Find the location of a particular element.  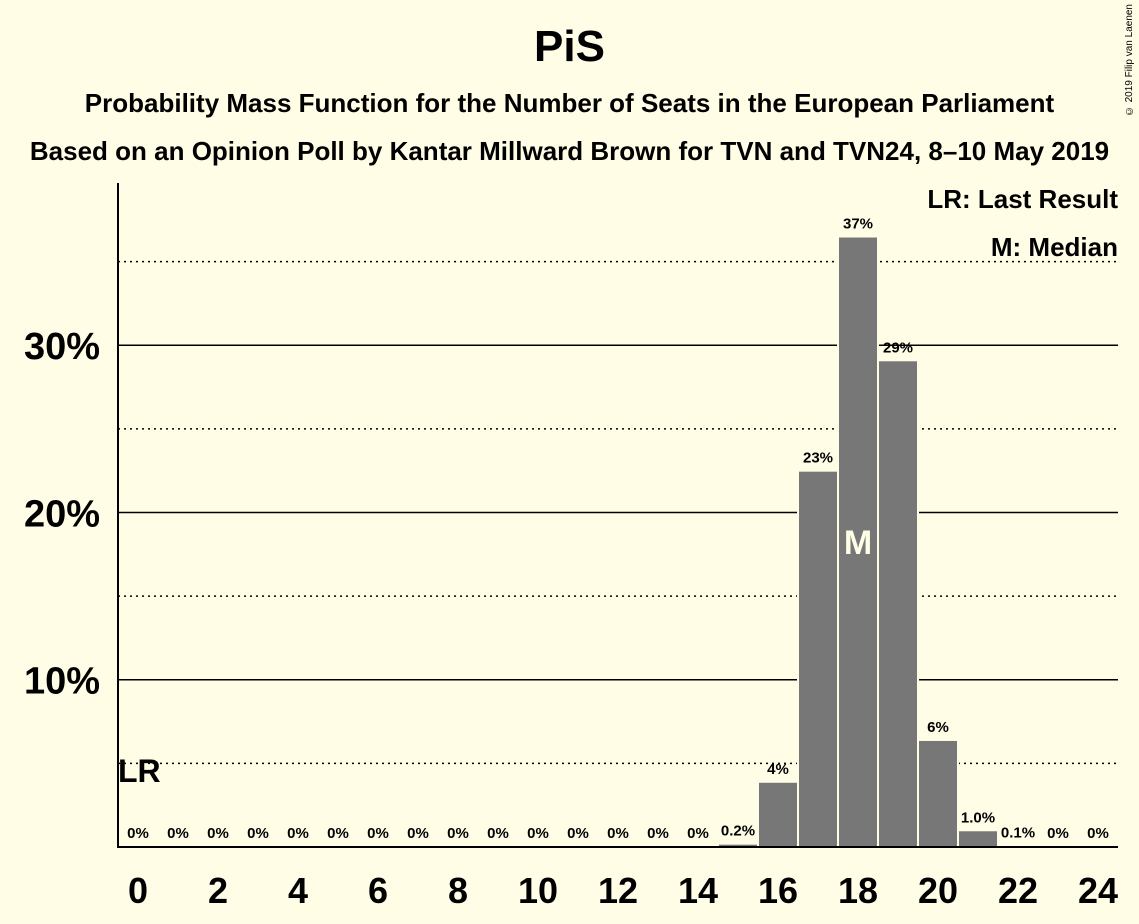

x-tick-label: 4 is located at coordinates (298, 890).